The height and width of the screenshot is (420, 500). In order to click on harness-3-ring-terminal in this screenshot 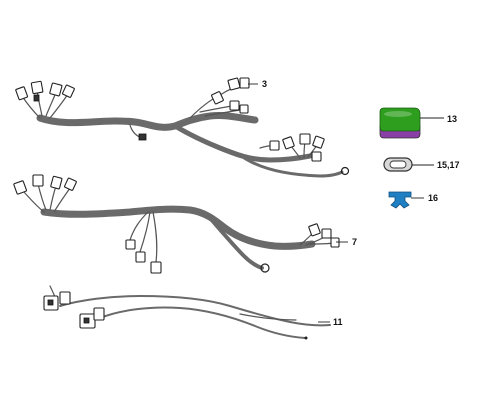, I will do `click(345, 171)`.